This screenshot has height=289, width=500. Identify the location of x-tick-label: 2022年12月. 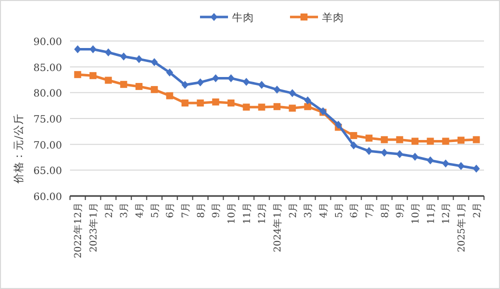
(78, 230).